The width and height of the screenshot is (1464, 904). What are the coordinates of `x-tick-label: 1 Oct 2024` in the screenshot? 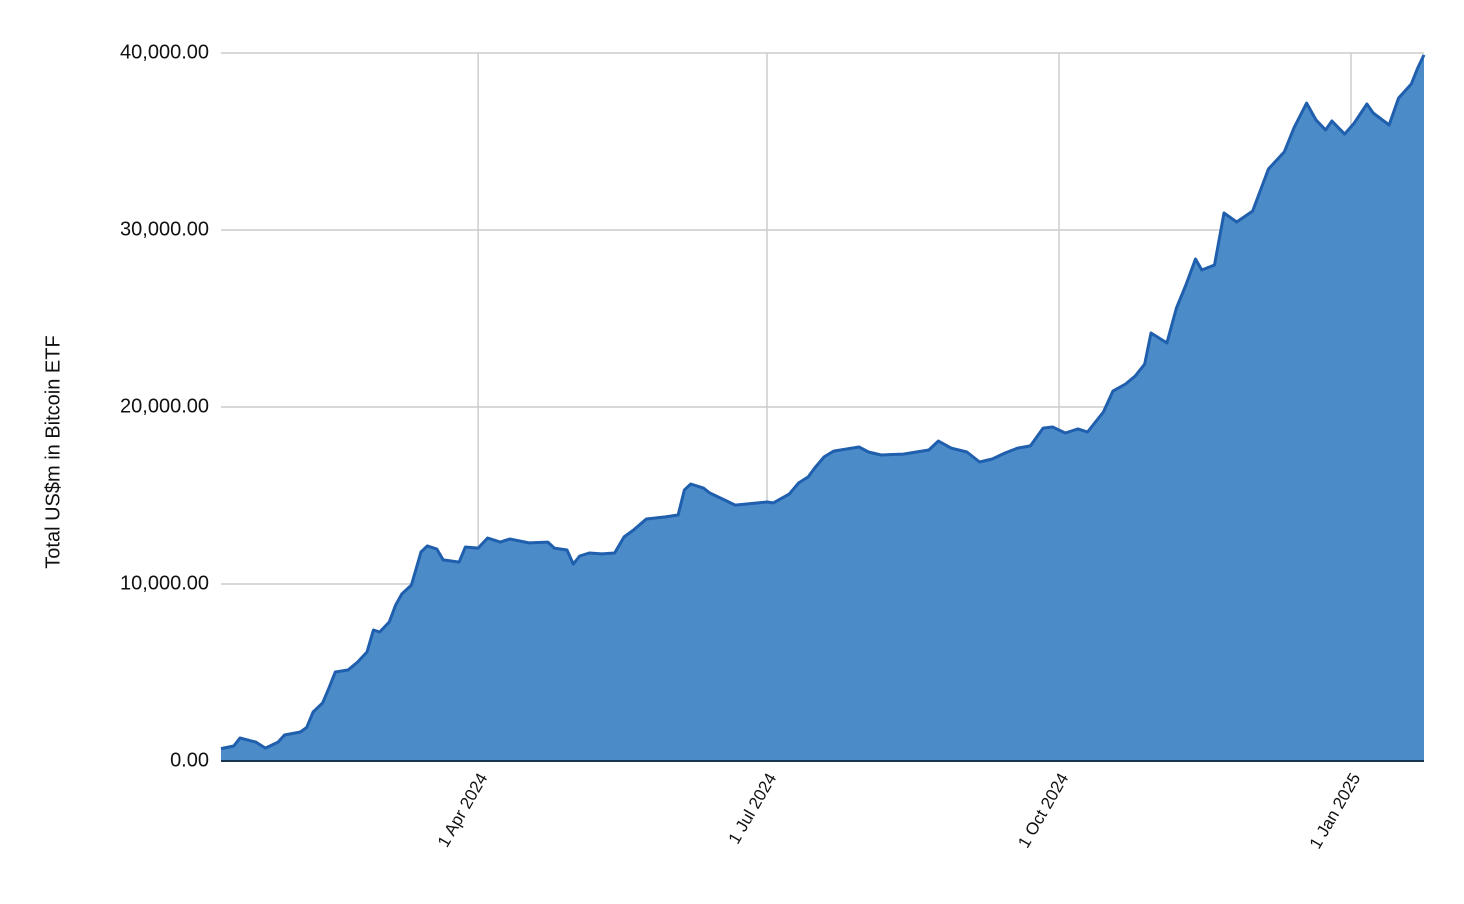 It's located at (1043, 811).